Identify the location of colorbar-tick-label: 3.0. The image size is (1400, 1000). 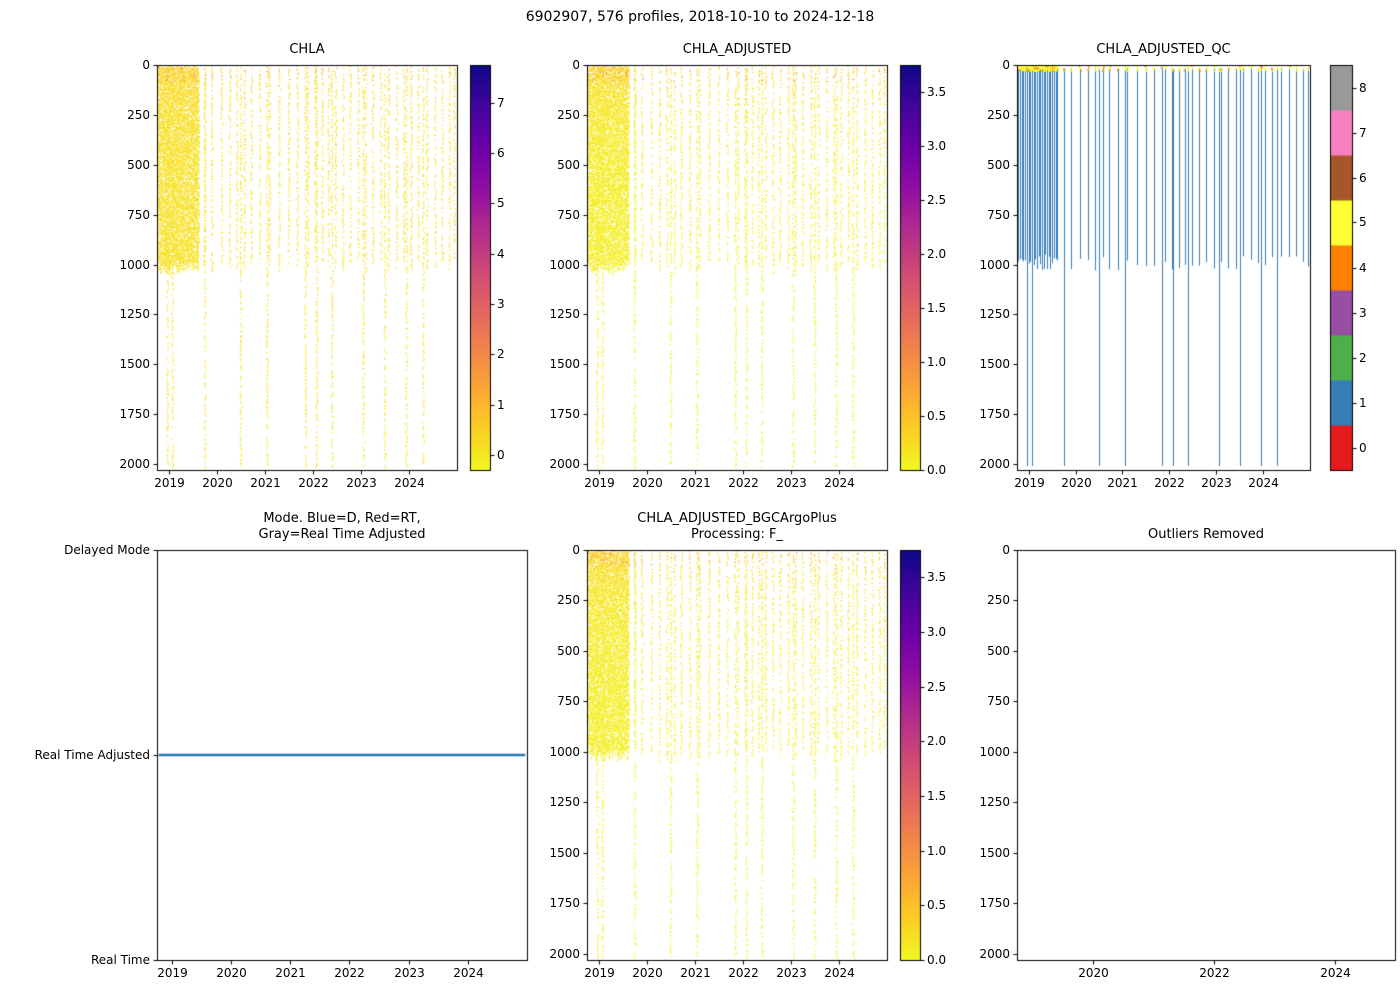
(937, 631).